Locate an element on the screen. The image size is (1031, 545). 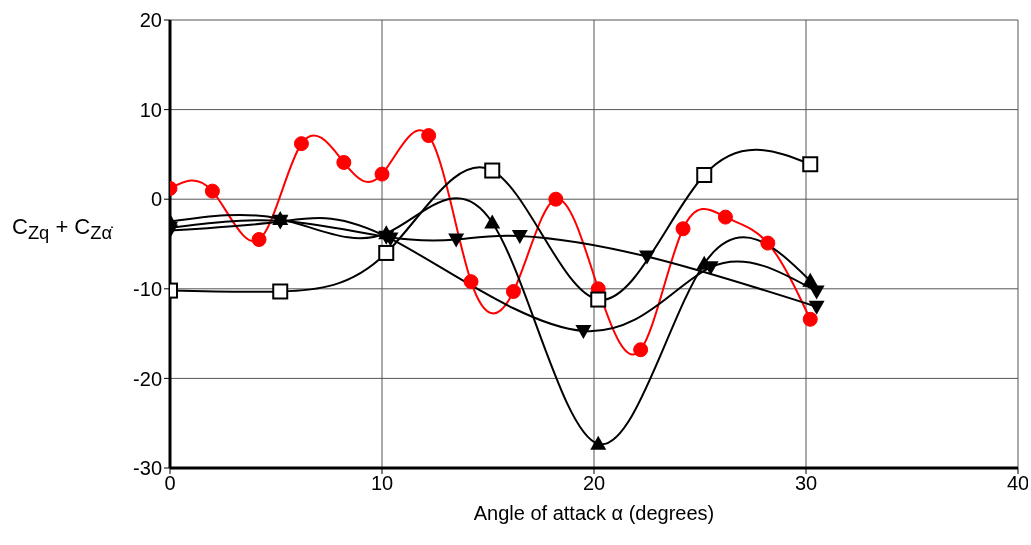
x-tick-label: 0 is located at coordinates (170, 483).